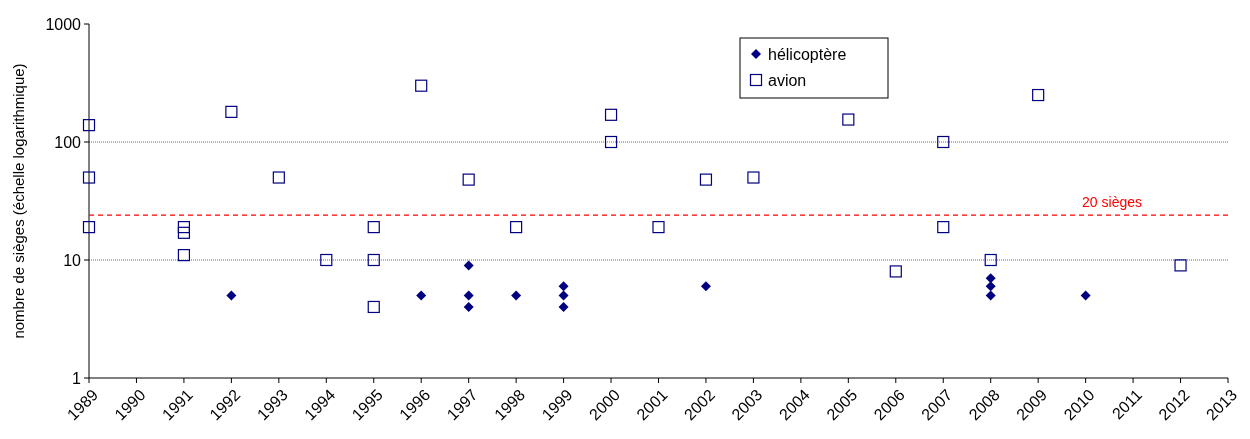 The height and width of the screenshot is (439, 1250). What do you see at coordinates (72, 260) in the screenshot?
I see `y-tick-label: 10` at bounding box center [72, 260].